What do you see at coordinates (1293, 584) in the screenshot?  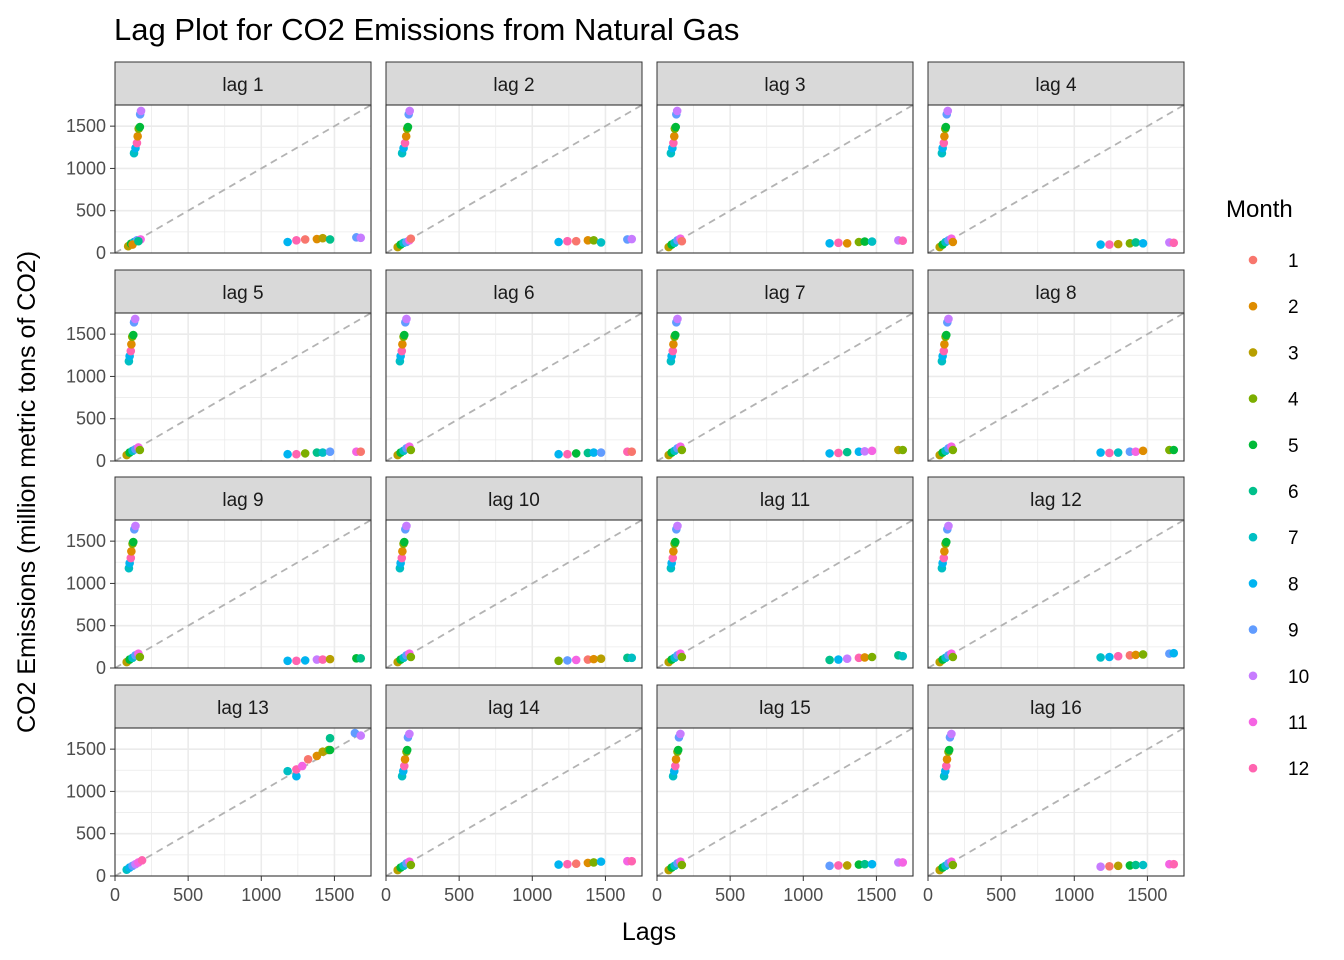 I see `legend-label-month-8: 8` at bounding box center [1293, 584].